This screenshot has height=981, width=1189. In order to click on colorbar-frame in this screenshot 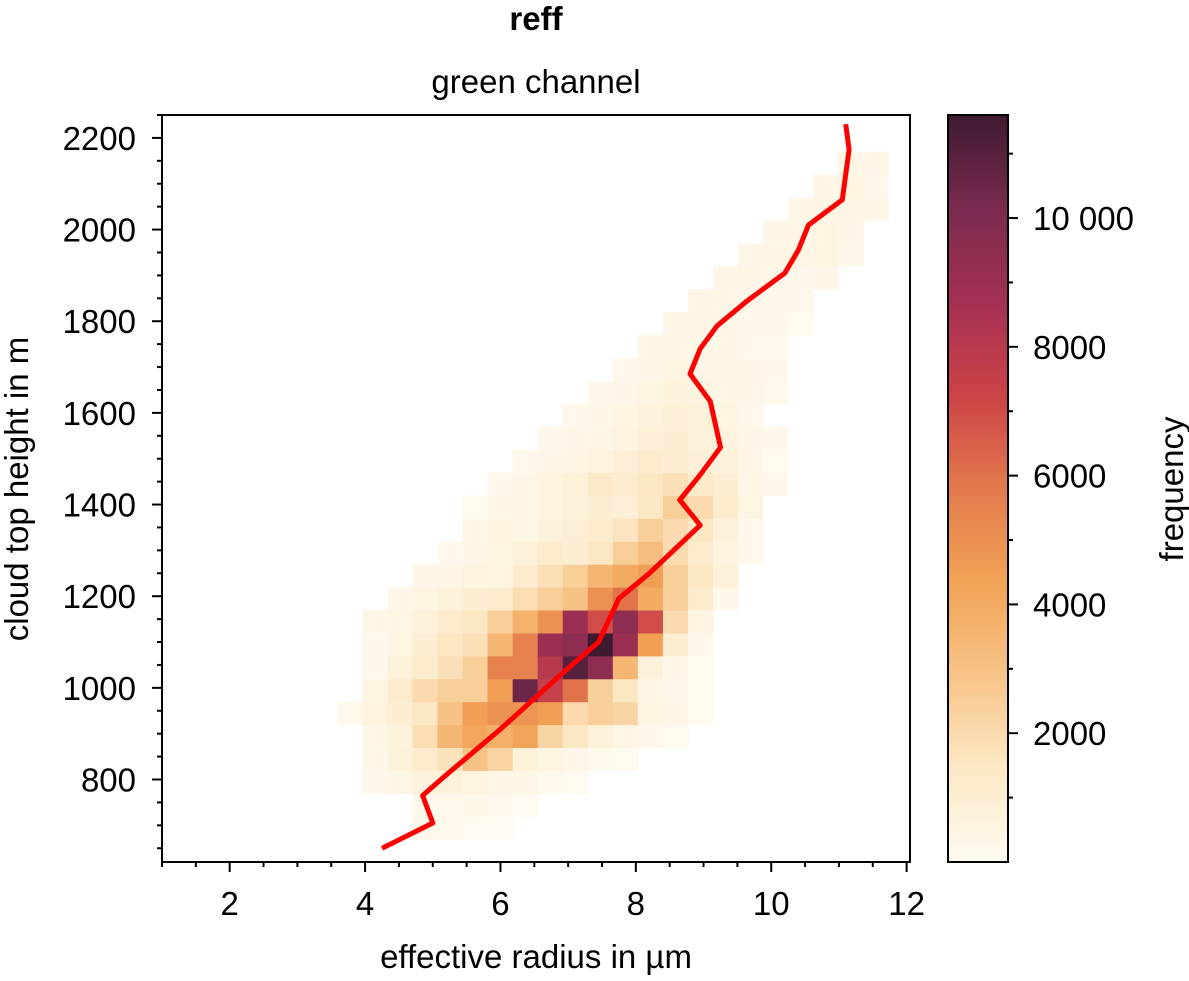, I will do `click(978, 488)`.